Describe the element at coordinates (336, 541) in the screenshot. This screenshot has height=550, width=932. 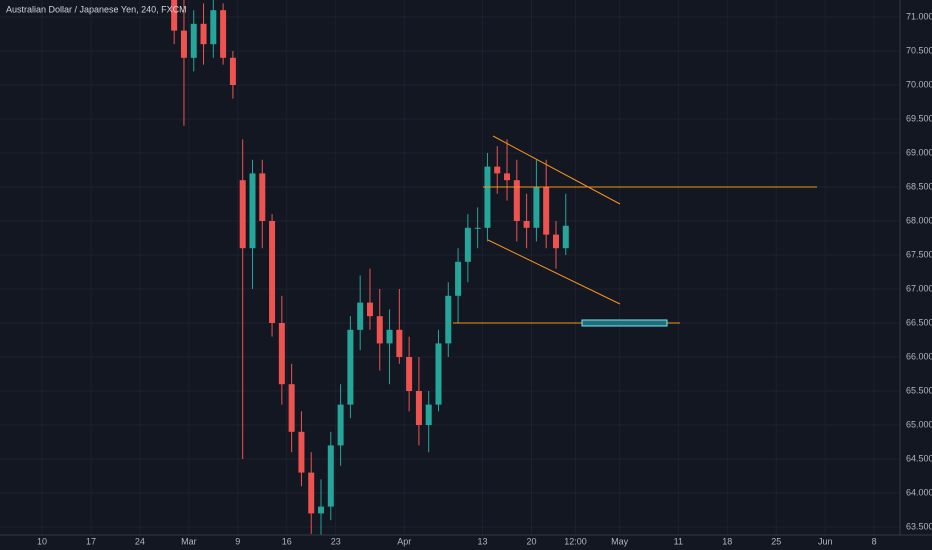
I see `x-tick-label: 23` at that location.